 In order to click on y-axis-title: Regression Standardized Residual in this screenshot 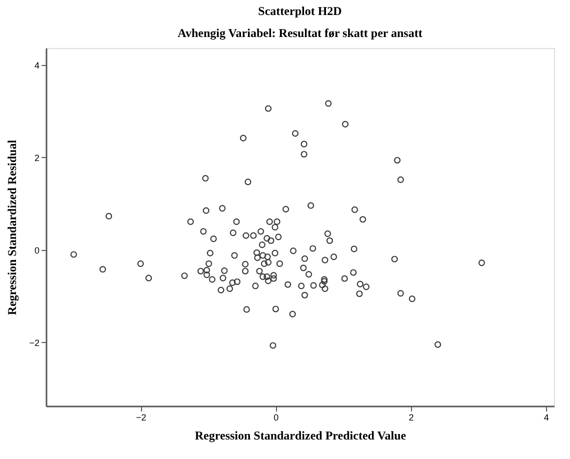, I will do `click(12, 227)`.